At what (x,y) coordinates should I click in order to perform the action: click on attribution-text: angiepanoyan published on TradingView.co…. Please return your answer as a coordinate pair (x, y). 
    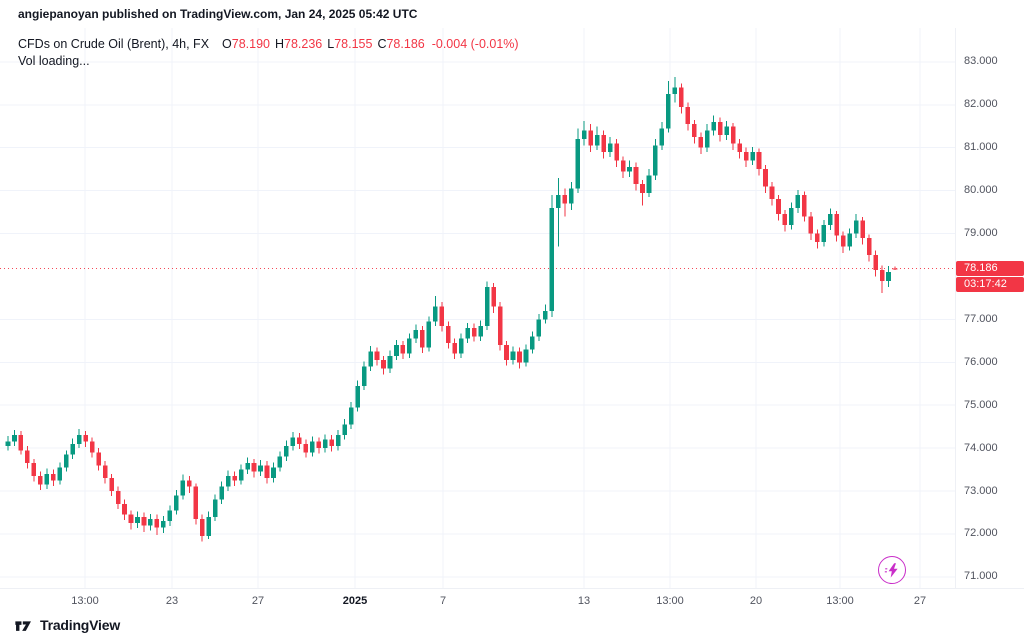
    Looking at the image, I should click on (218, 14).